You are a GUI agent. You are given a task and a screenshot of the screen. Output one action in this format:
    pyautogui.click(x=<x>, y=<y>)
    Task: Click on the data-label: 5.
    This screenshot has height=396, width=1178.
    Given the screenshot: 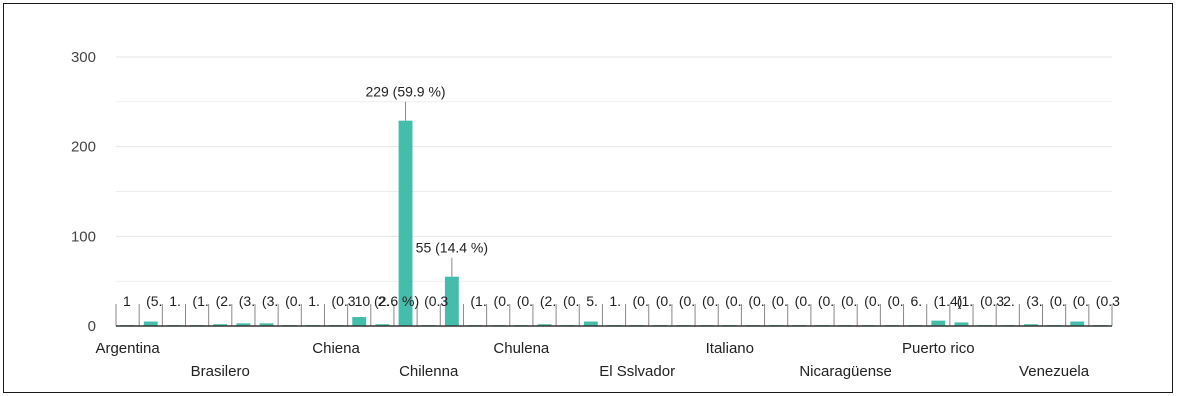 What is the action you would take?
    pyautogui.click(x=592, y=301)
    